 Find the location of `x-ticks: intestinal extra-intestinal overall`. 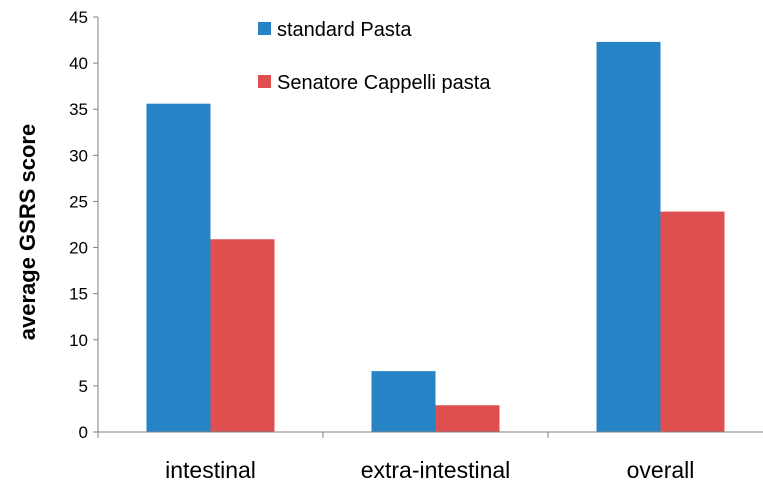

x-ticks: intestinal extra-intestinal overall is located at coordinates (396, 457).